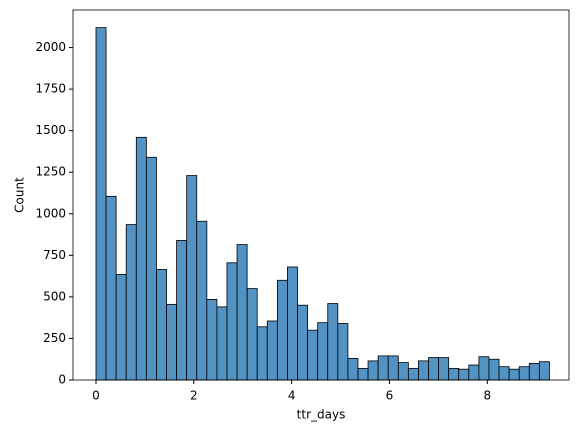 The height and width of the screenshot is (433, 580). What do you see at coordinates (50, 172) in the screenshot?
I see `y-tick-label: 1250` at bounding box center [50, 172].